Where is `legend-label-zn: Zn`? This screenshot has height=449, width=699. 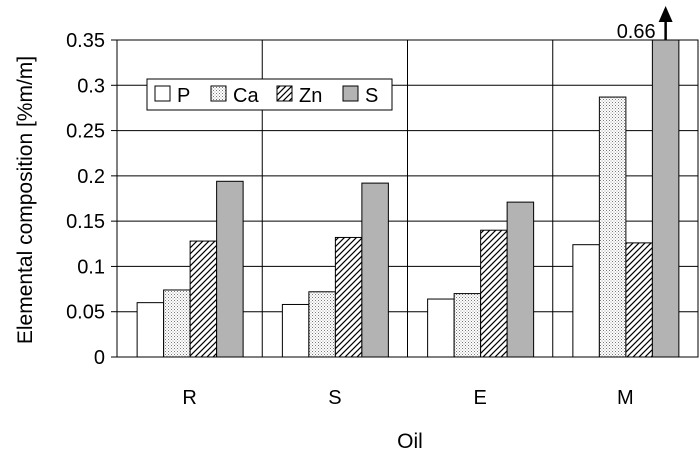 legend-label-zn: Zn is located at coordinates (310, 96).